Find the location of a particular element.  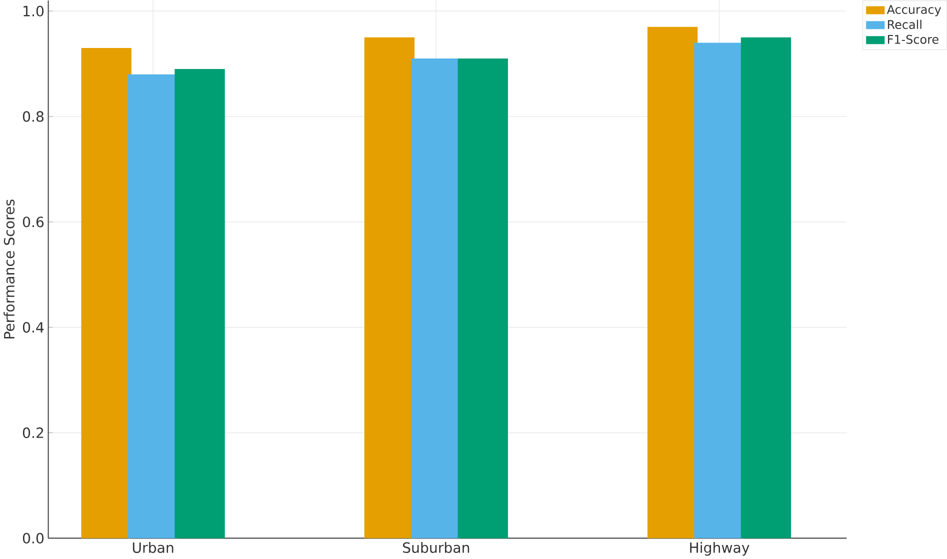

legend-label: Recall is located at coordinates (905, 24).